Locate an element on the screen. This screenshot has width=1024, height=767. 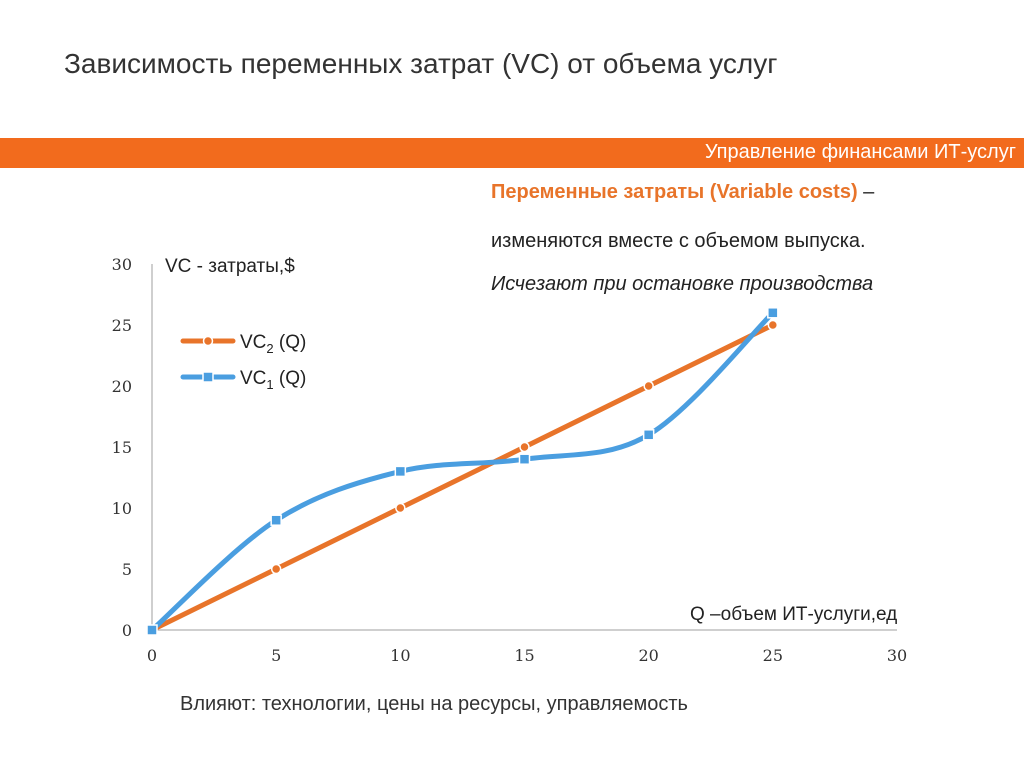
y-tick-label: 10 is located at coordinates (122, 508).